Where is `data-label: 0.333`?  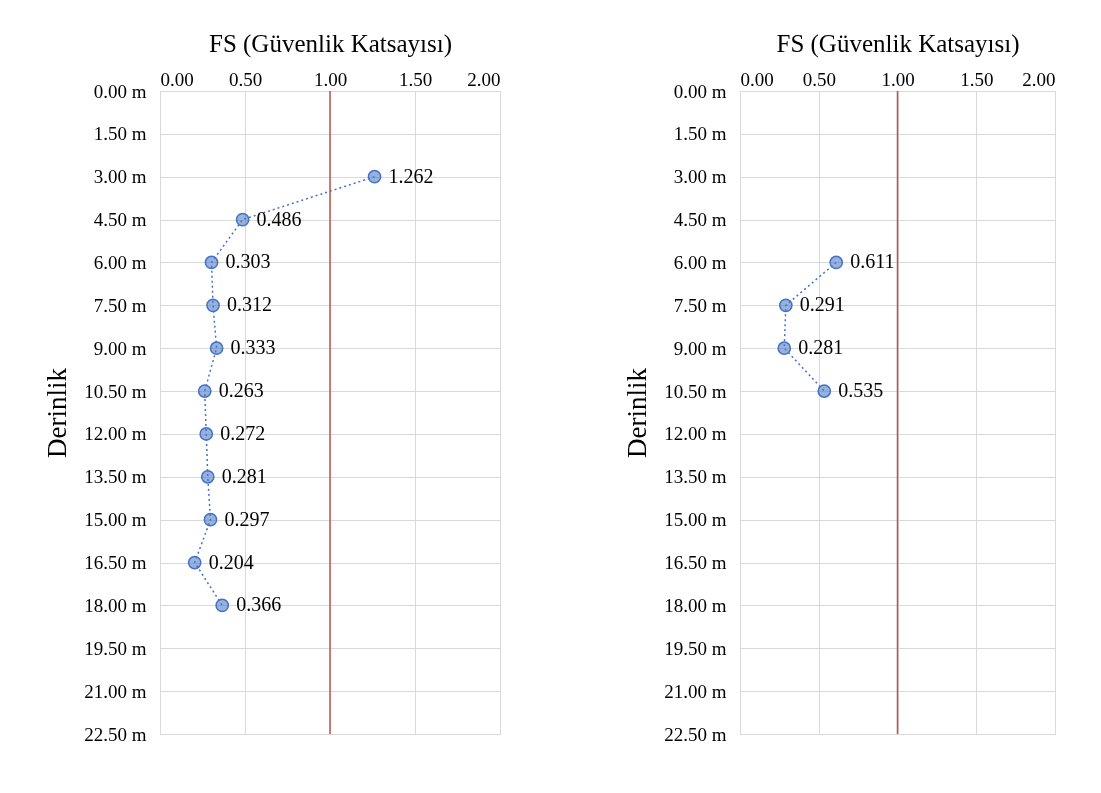 data-label: 0.333 is located at coordinates (253, 347).